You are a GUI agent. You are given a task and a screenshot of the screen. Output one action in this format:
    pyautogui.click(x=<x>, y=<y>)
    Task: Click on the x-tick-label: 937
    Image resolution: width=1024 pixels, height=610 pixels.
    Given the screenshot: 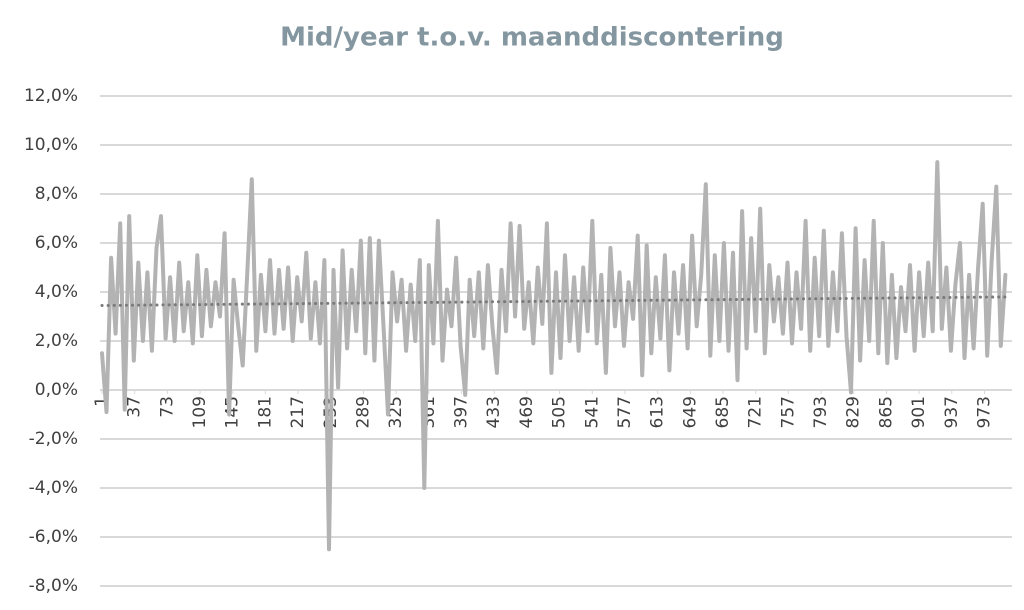 What is the action you would take?
    pyautogui.click(x=952, y=412)
    